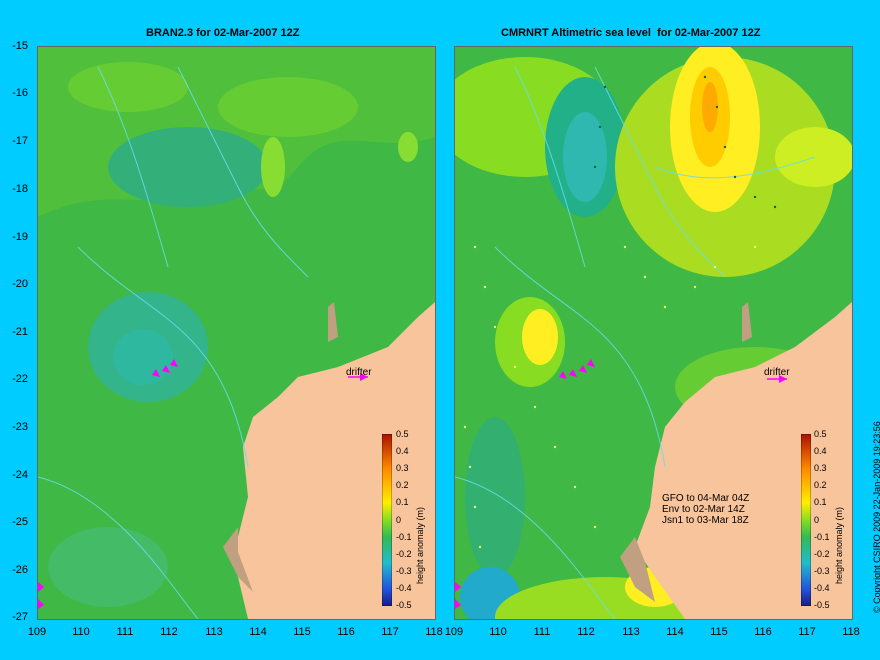 This screenshot has height=660, width=880. I want to click on legend-line-gfo: GFO to 04-Mar 04Z, so click(706, 498).